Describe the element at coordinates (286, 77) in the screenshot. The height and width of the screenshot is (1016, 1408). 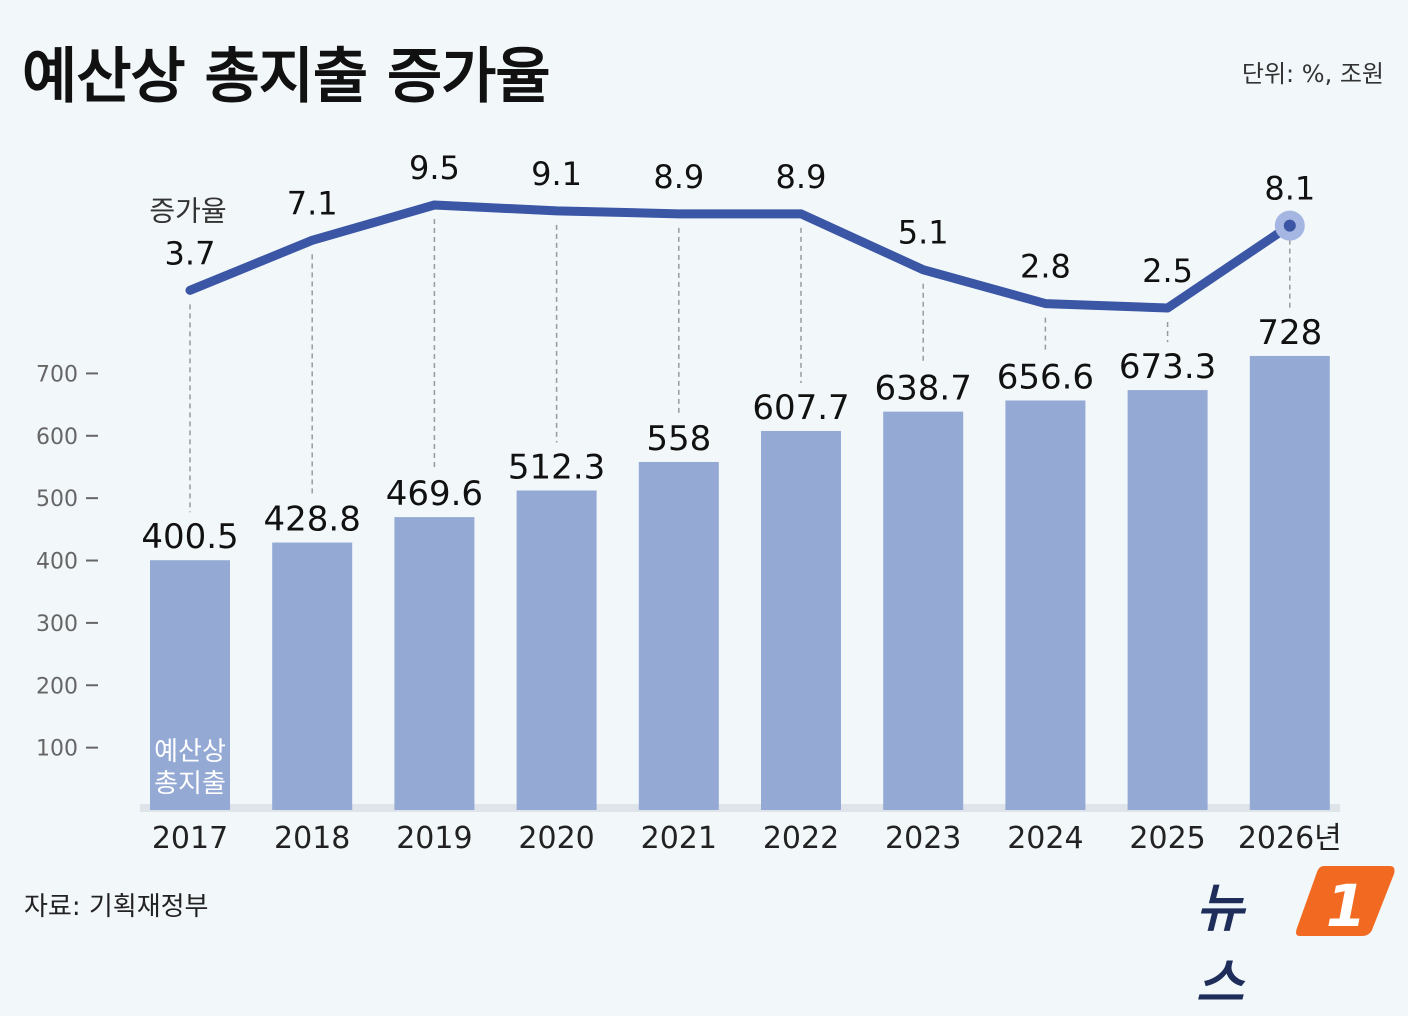
I see `chart-title: 예산상 총지출 증가율` at that location.